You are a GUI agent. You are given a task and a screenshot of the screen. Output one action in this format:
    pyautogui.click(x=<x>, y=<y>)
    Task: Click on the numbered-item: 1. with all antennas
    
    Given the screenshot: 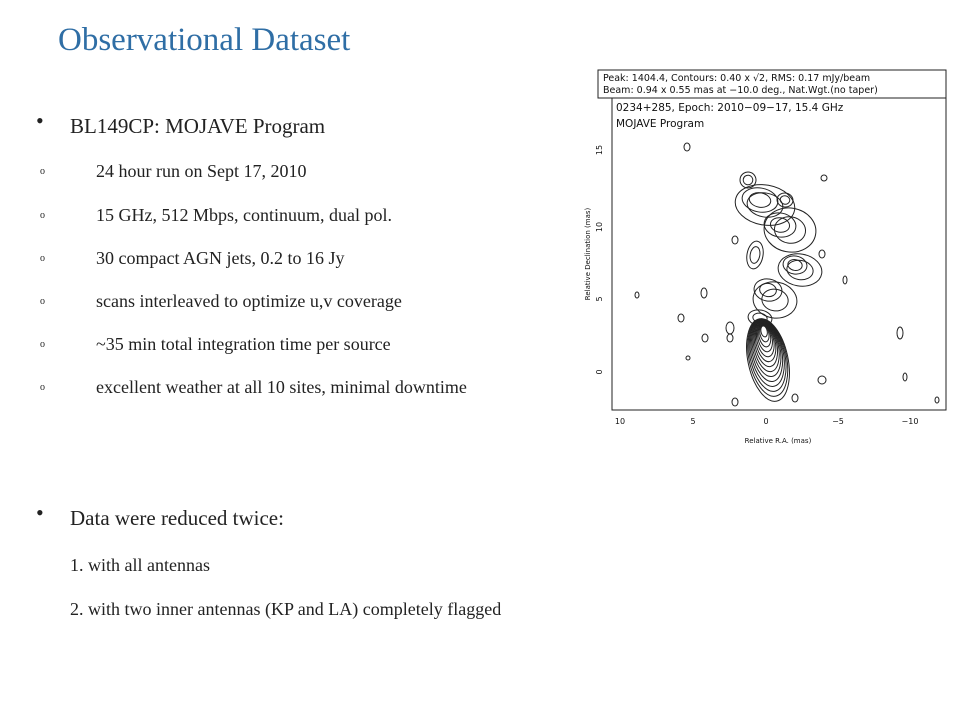 What is the action you would take?
    pyautogui.click(x=140, y=565)
    